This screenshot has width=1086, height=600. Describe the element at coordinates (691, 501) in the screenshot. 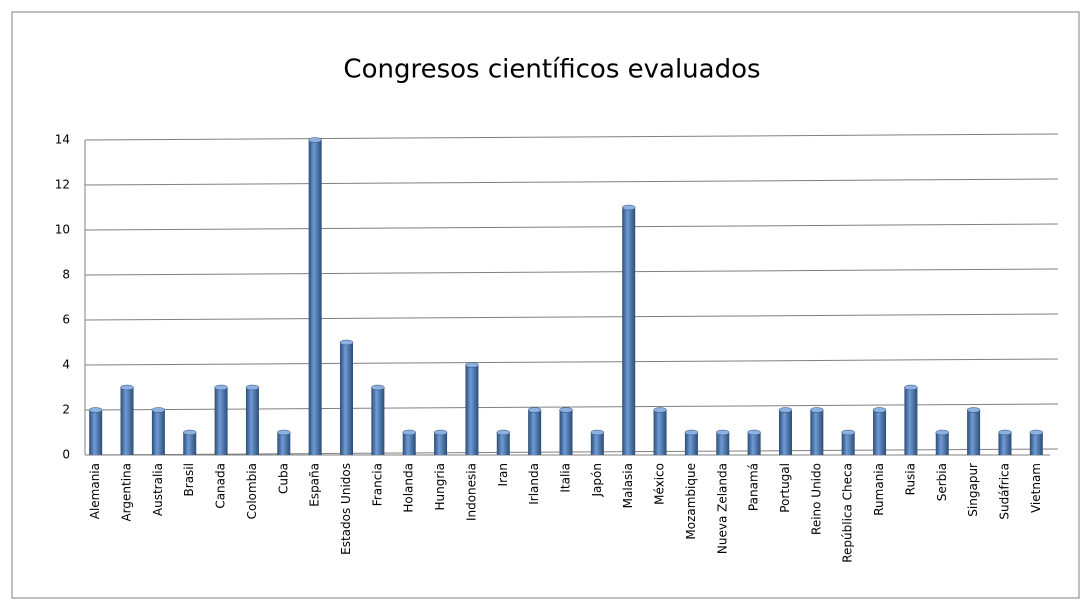

I see `x-tick-label: Mozambique` at that location.